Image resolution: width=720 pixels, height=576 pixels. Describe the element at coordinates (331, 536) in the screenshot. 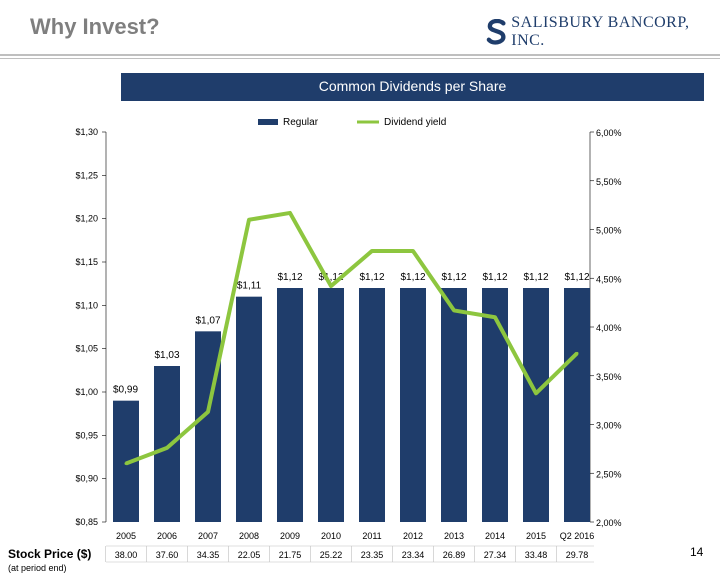

I see `x-axis-tick-label: 2010` at that location.